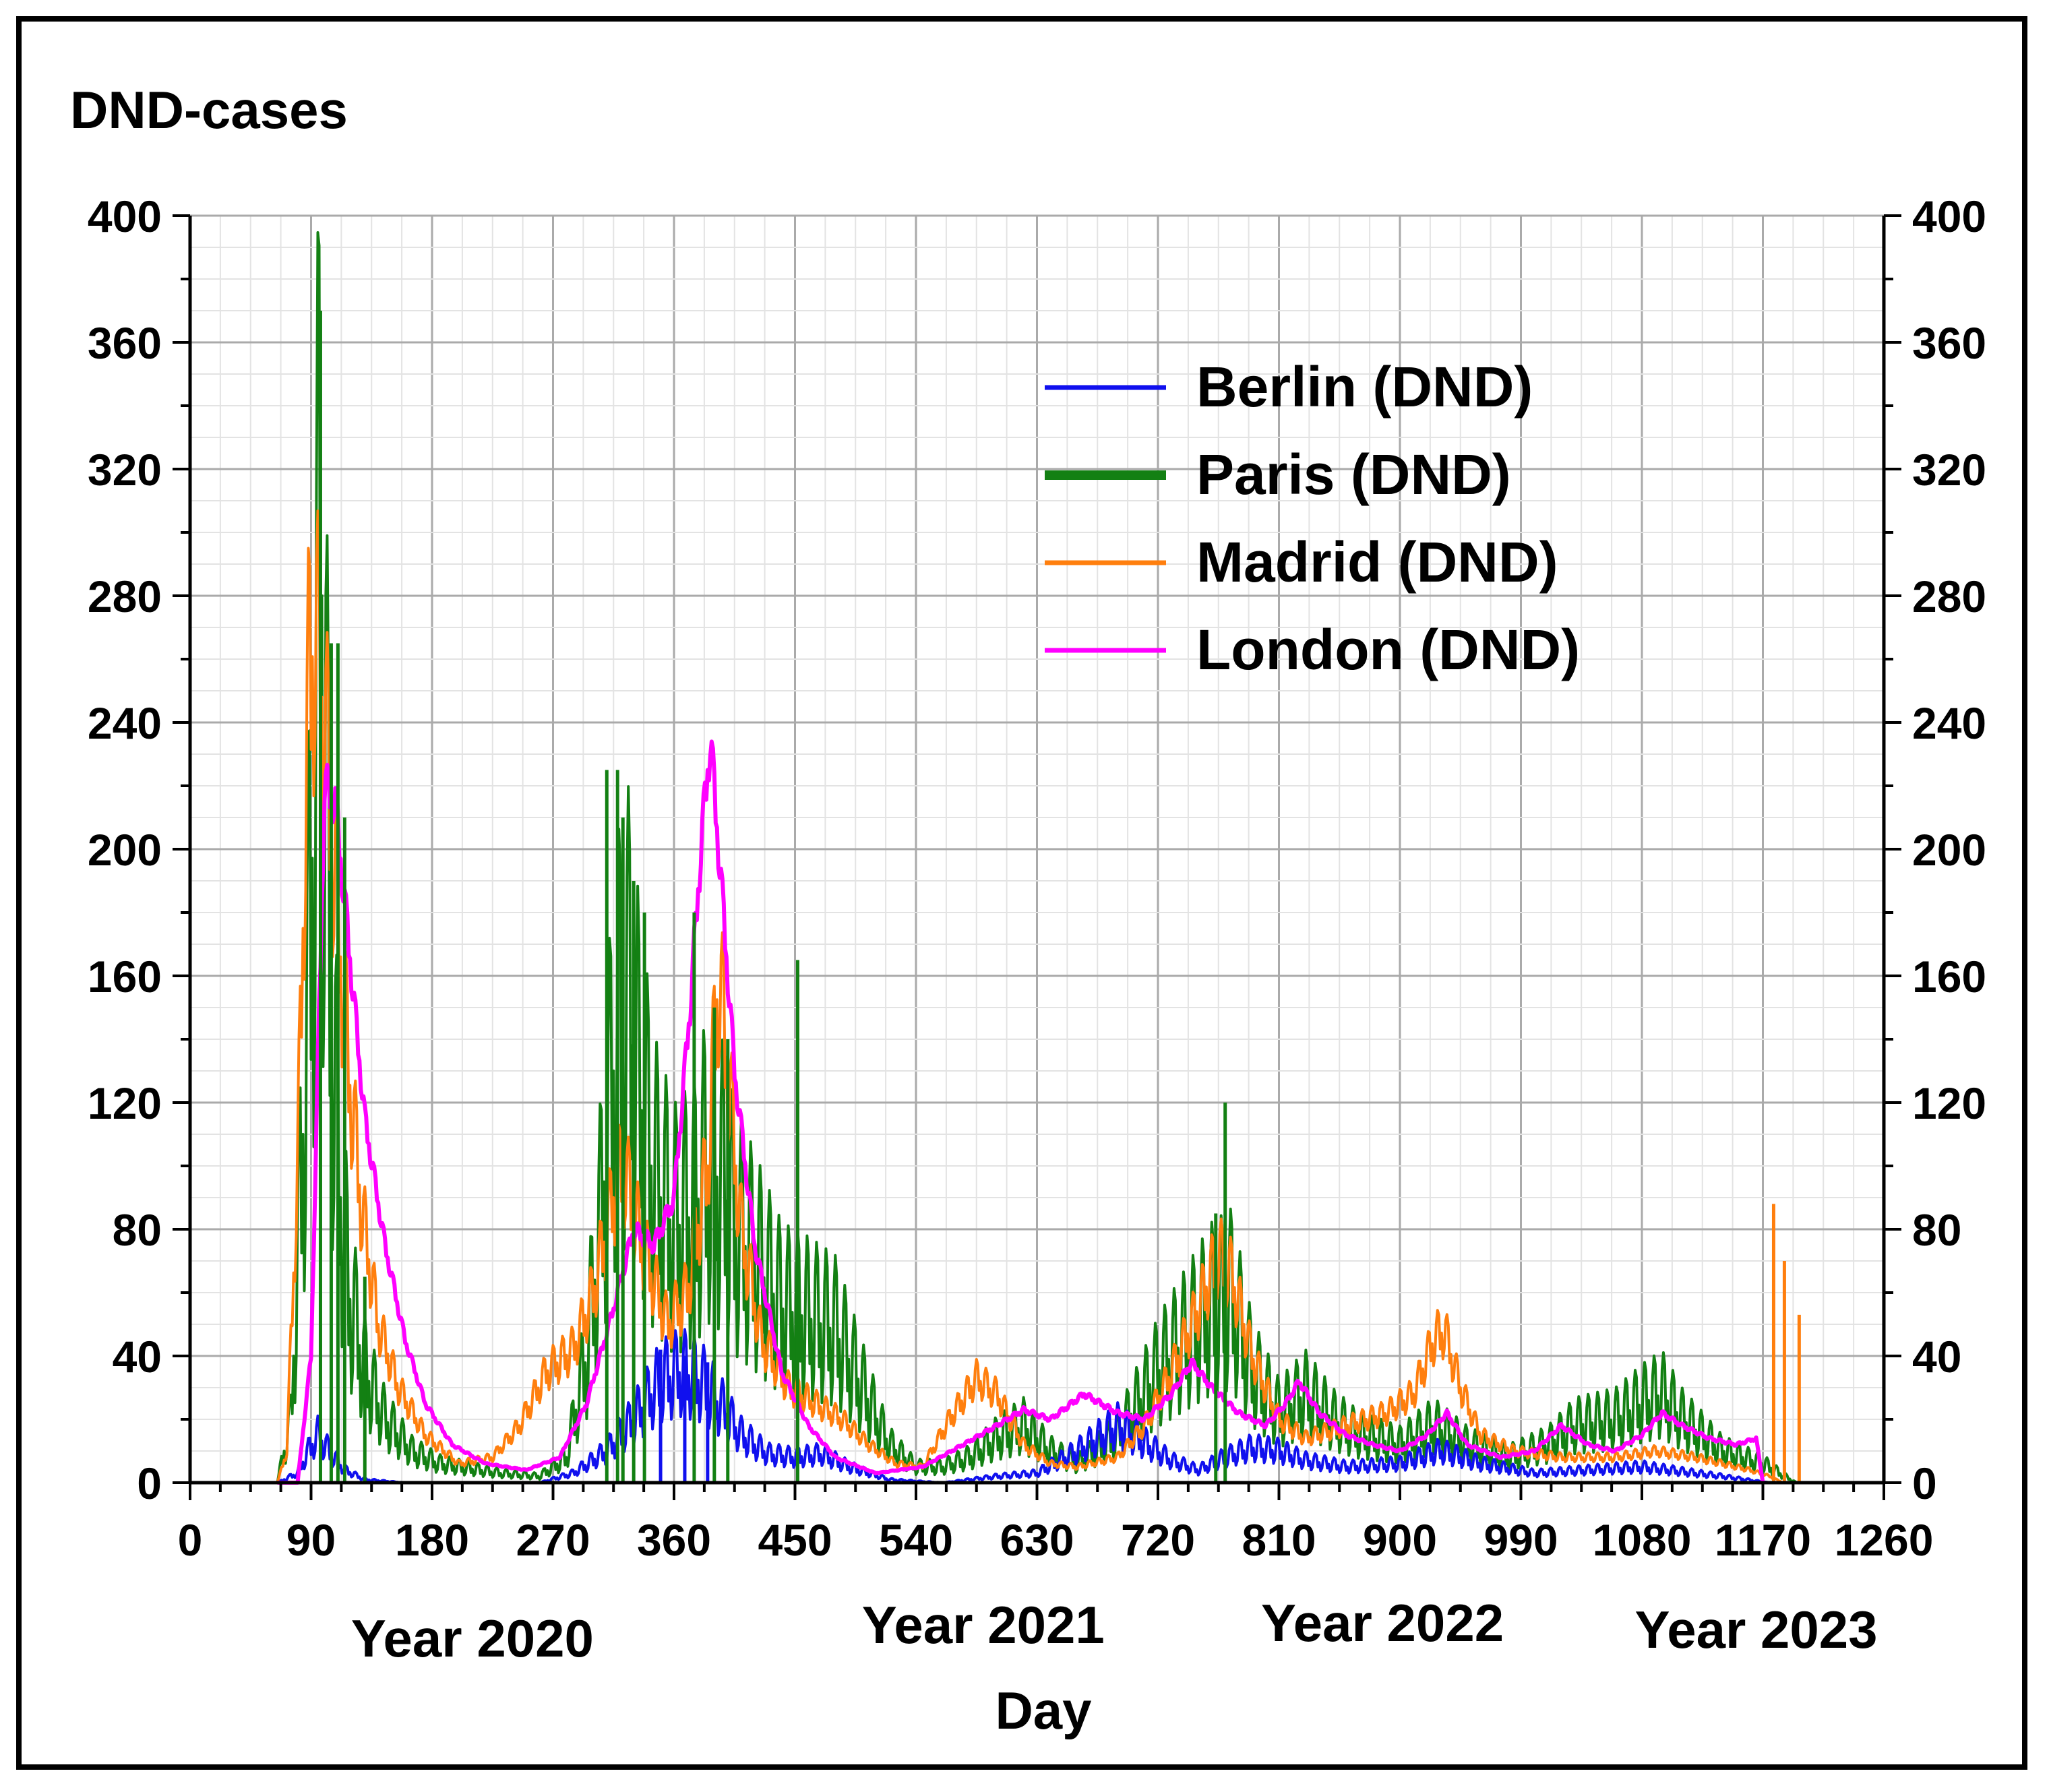 Image resolution: width=2049 pixels, height=1792 pixels. Describe the element at coordinates (1949, 470) in the screenshot. I see `y-tick-label-right: 320` at that location.